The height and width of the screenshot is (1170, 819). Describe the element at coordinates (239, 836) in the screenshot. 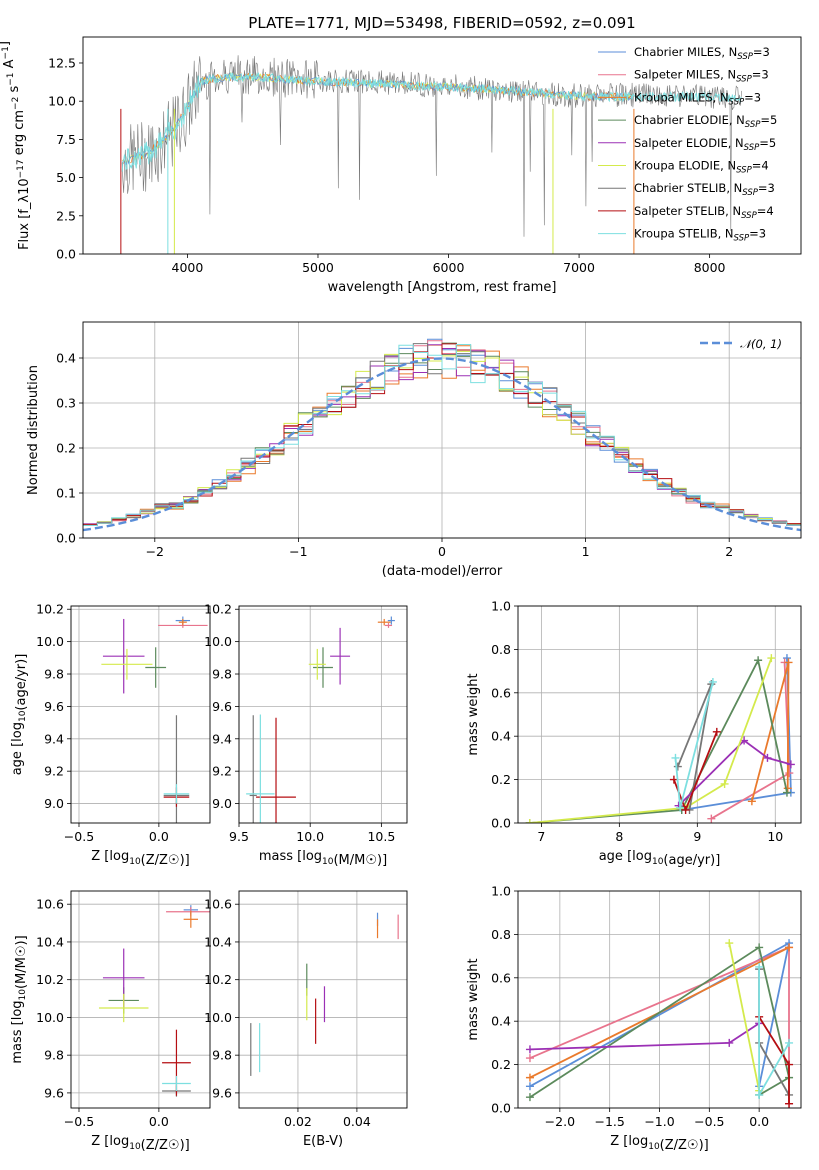

I see `x-tick-label: 9.5` at that location.